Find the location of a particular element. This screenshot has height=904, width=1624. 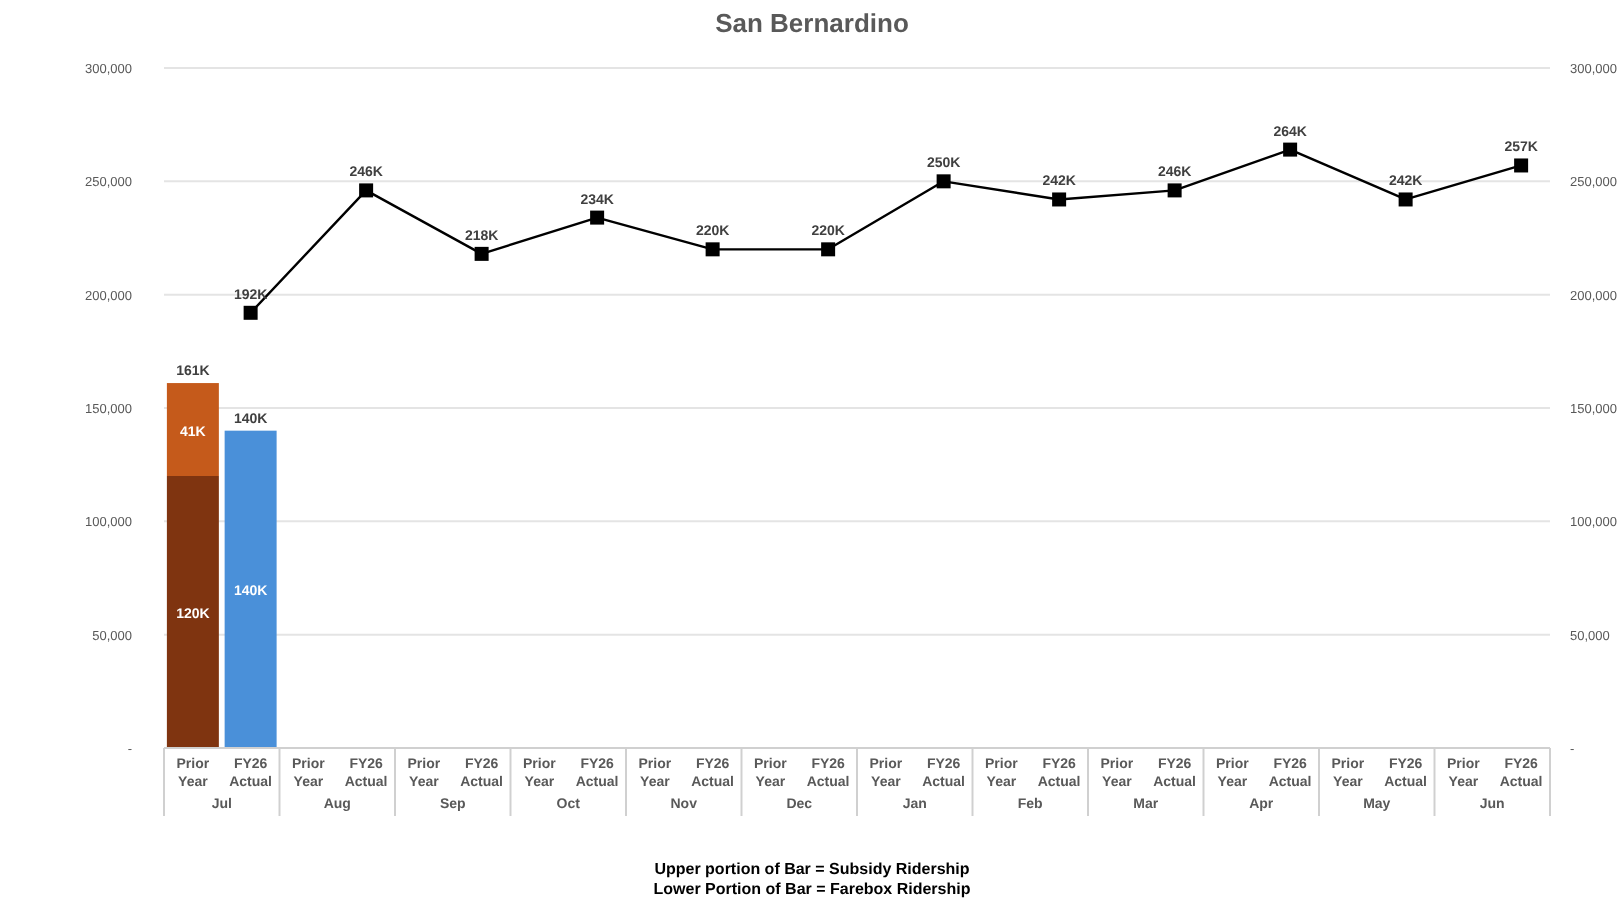

text: Lower Portion of Bar = Farebox Ridership is located at coordinates (812, 889).